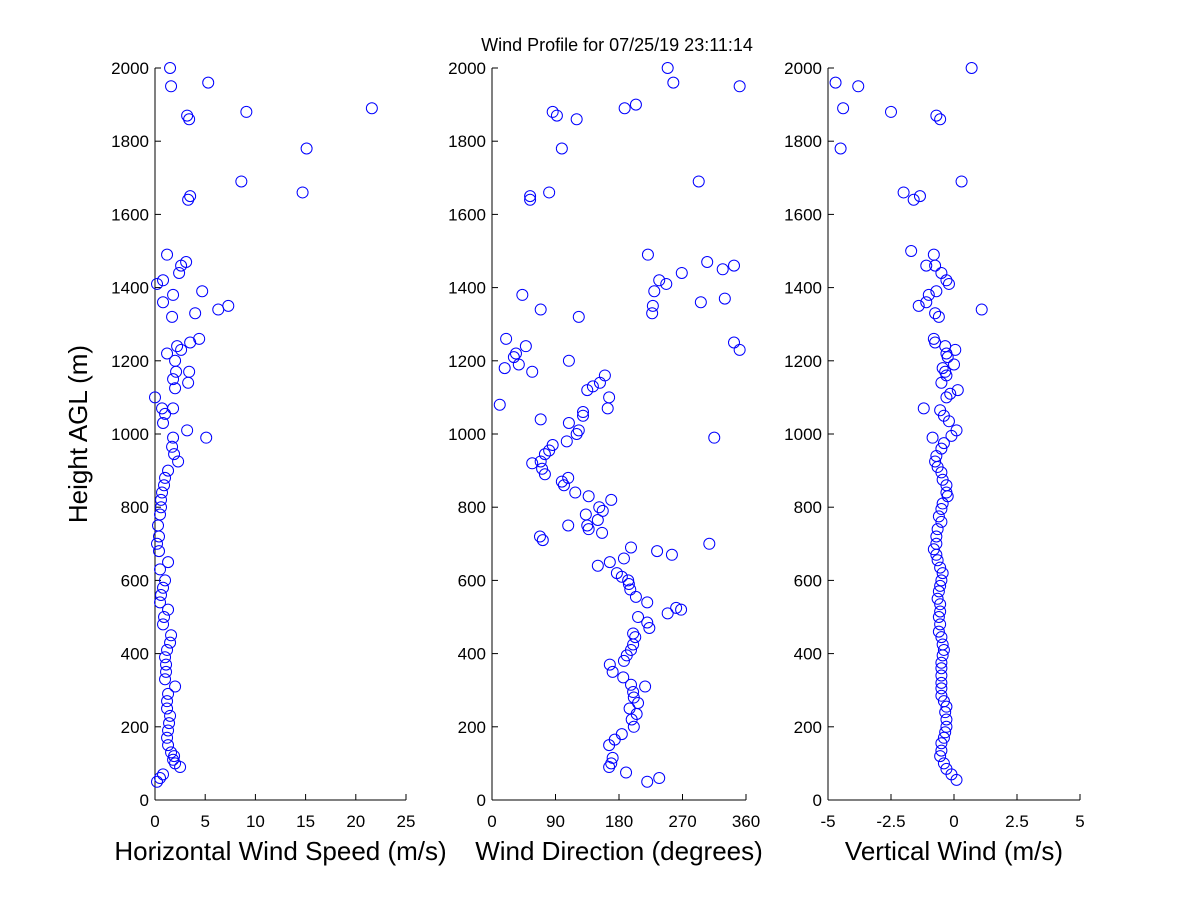  What do you see at coordinates (255, 821) in the screenshot?
I see `x-tick-label: 10` at bounding box center [255, 821].